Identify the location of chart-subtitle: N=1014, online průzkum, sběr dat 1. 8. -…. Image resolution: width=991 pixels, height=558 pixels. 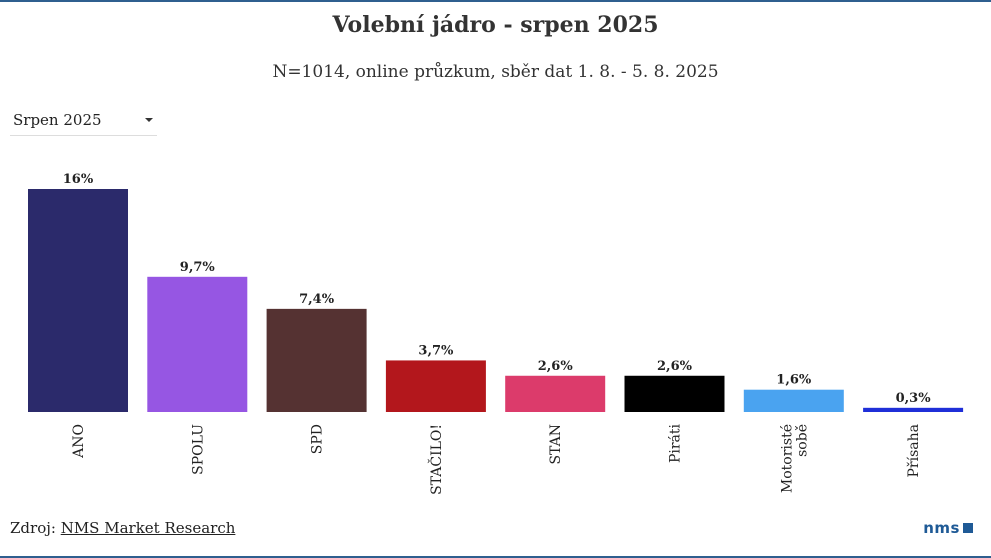
(495, 72).